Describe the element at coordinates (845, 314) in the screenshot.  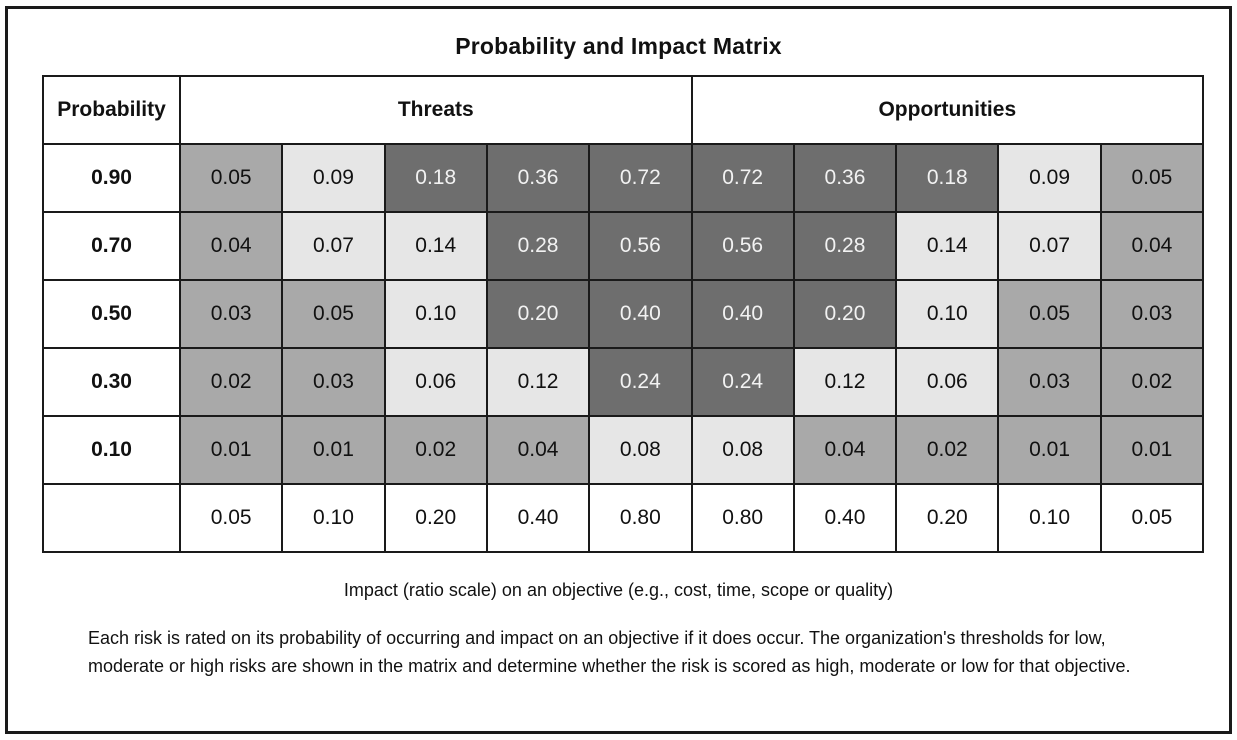
I see `opportunity-score-cell: 0.20` at that location.